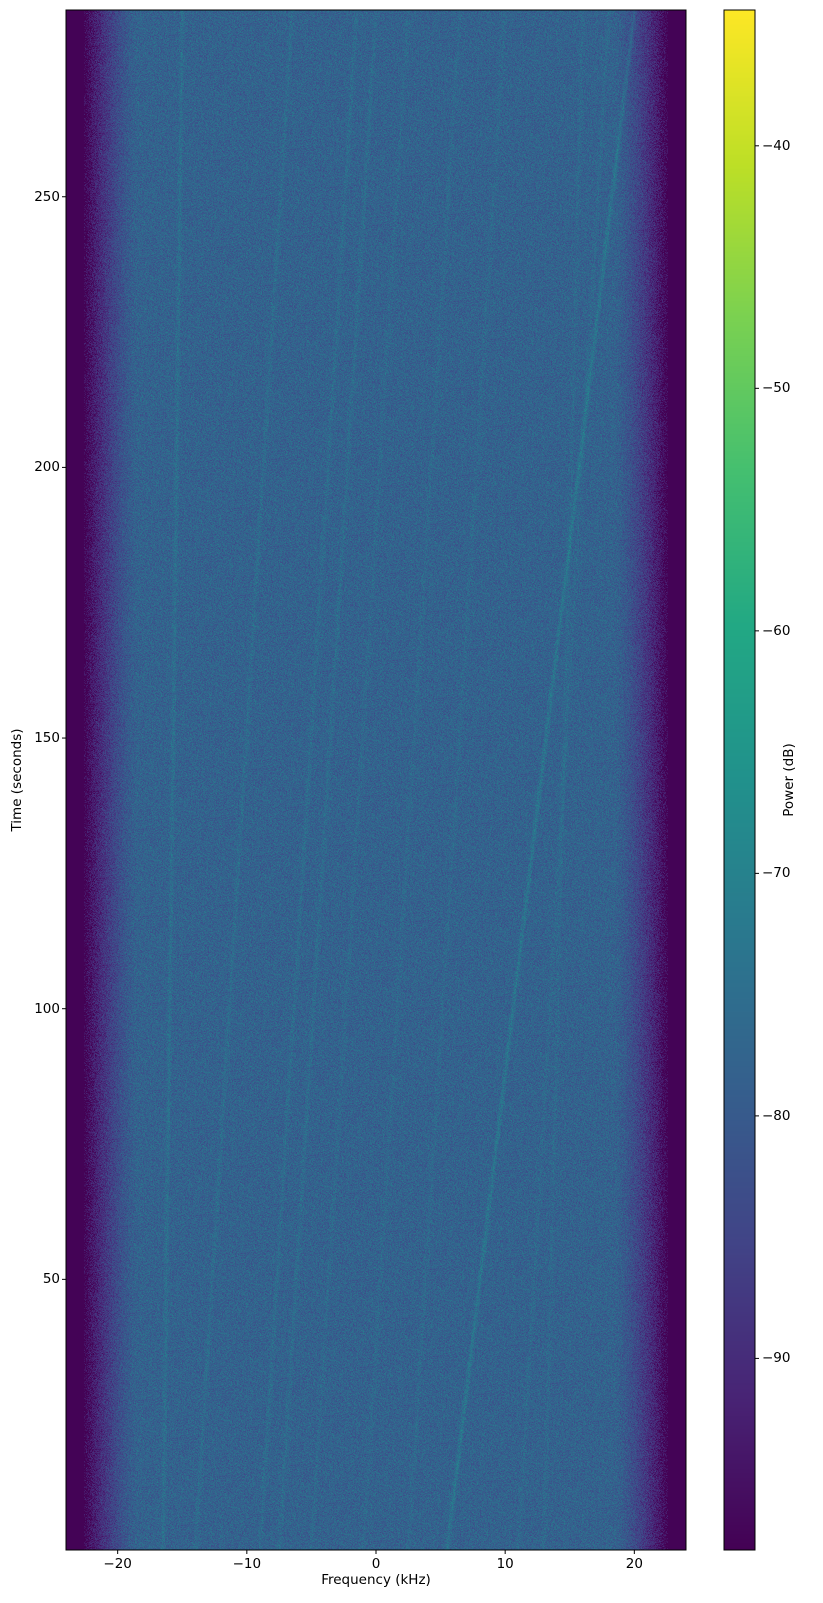 The width and height of the screenshot is (823, 1603). Describe the element at coordinates (505, 1564) in the screenshot. I see `x-tick-label: 10` at that location.